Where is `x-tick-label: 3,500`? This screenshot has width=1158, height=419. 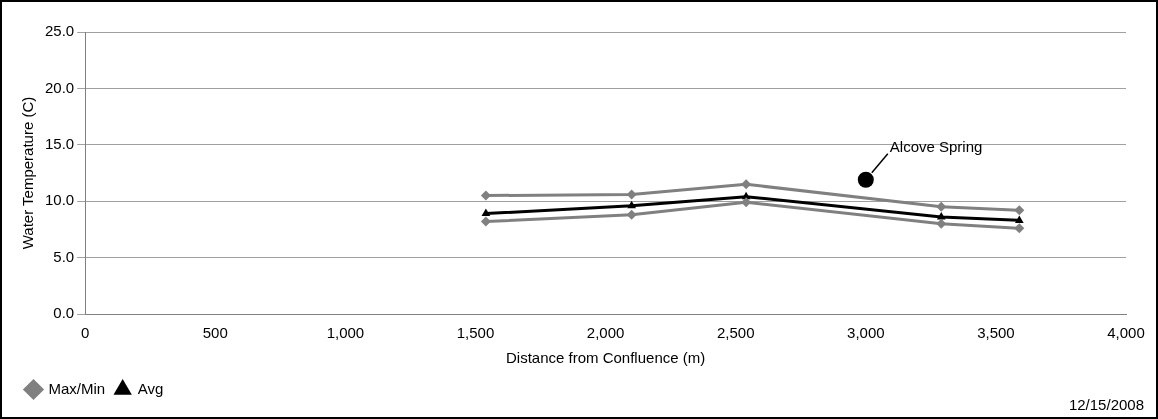
x-tick-label: 3,500 is located at coordinates (996, 333).